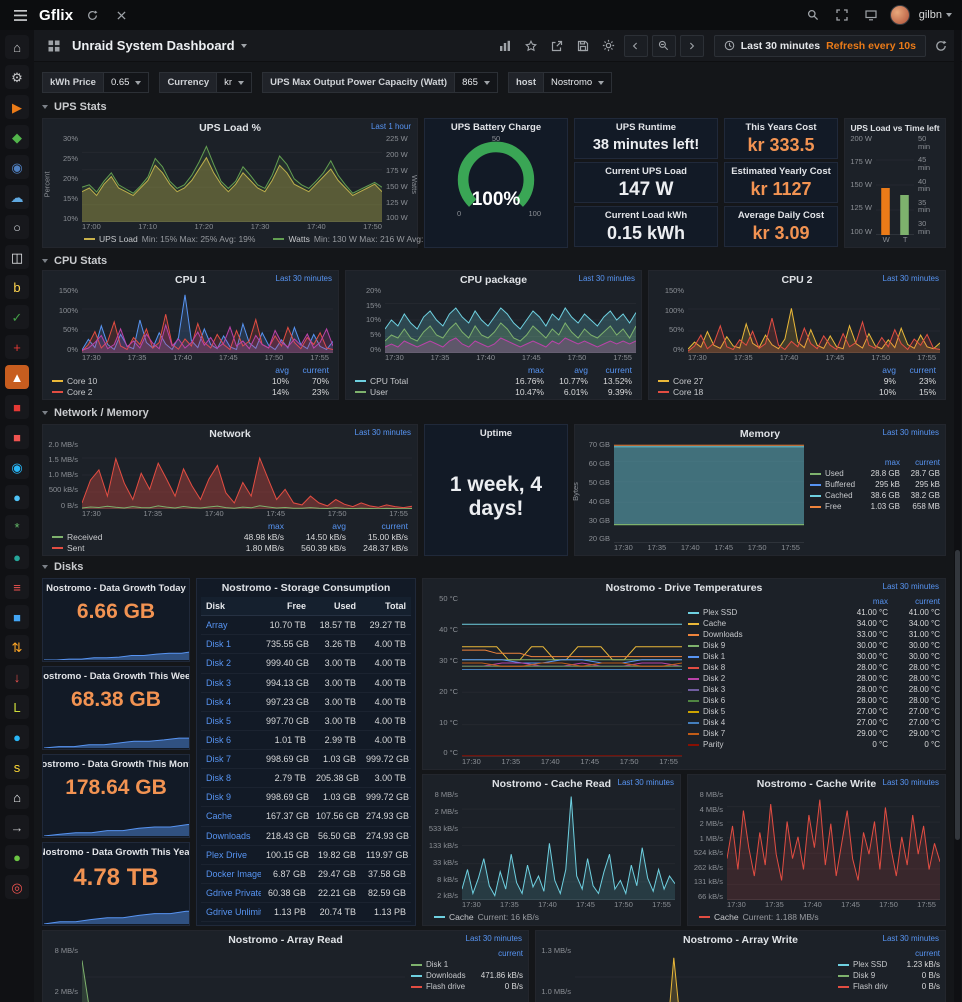  What do you see at coordinates (17, 647) in the screenshot?
I see `sidebar-app-sync: ⇅` at bounding box center [17, 647].